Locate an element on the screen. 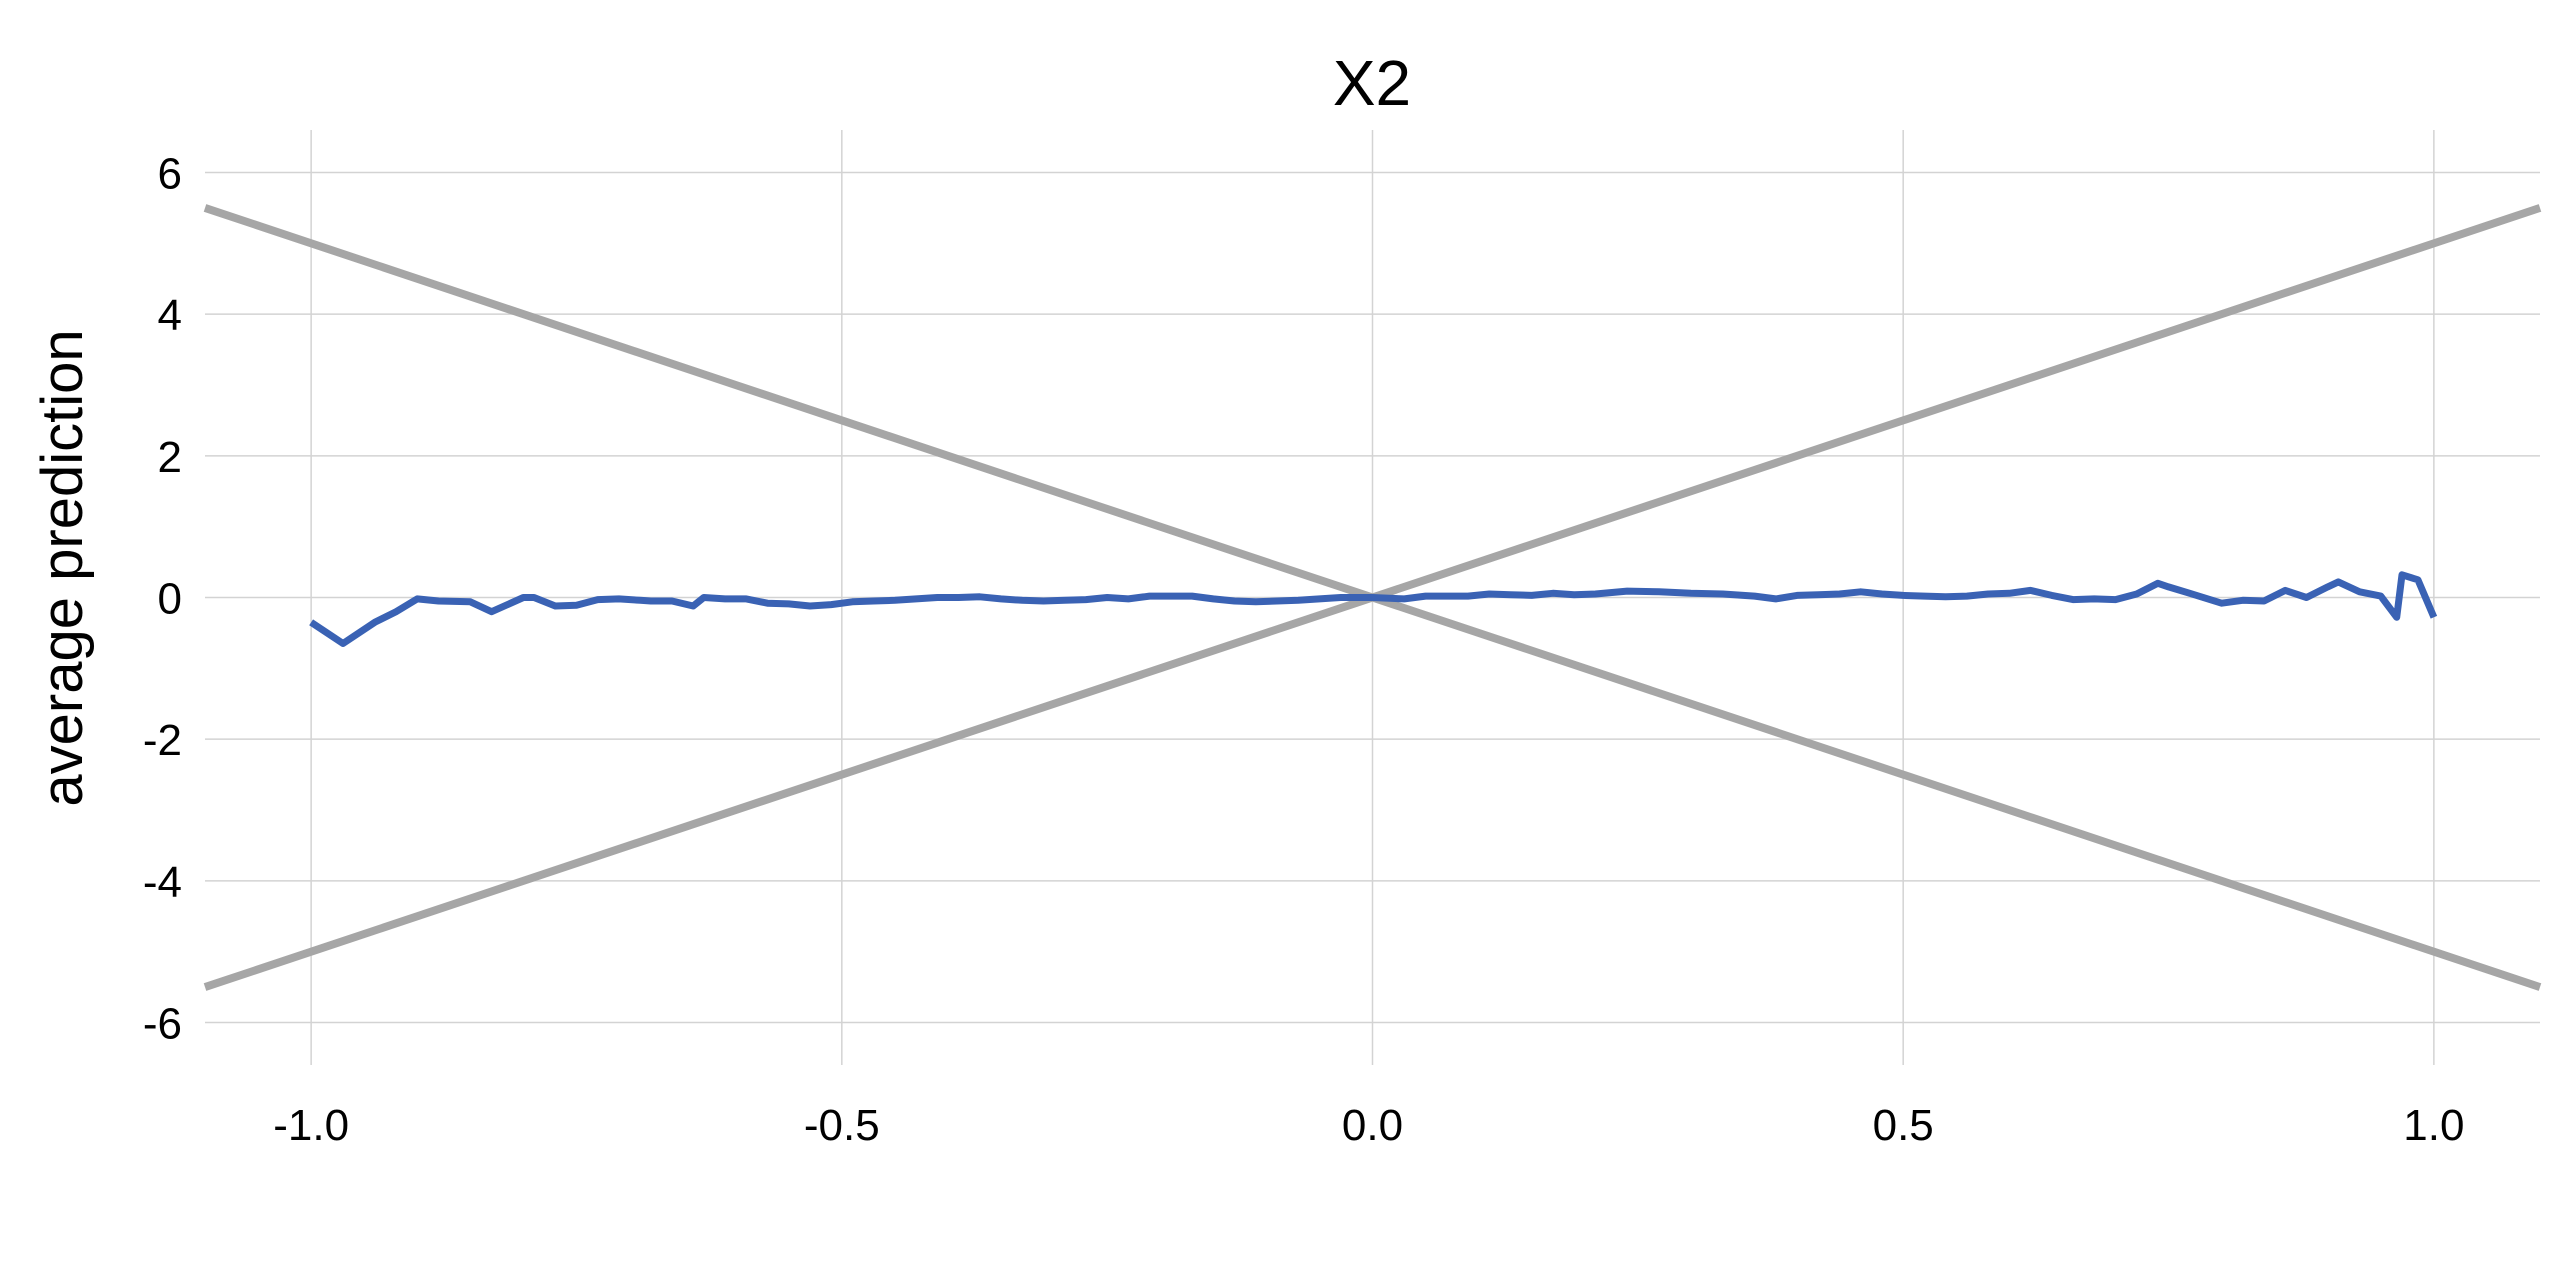 This screenshot has height=1280, width=2560. y-axis-label: average prediction is located at coordinates (62, 567).